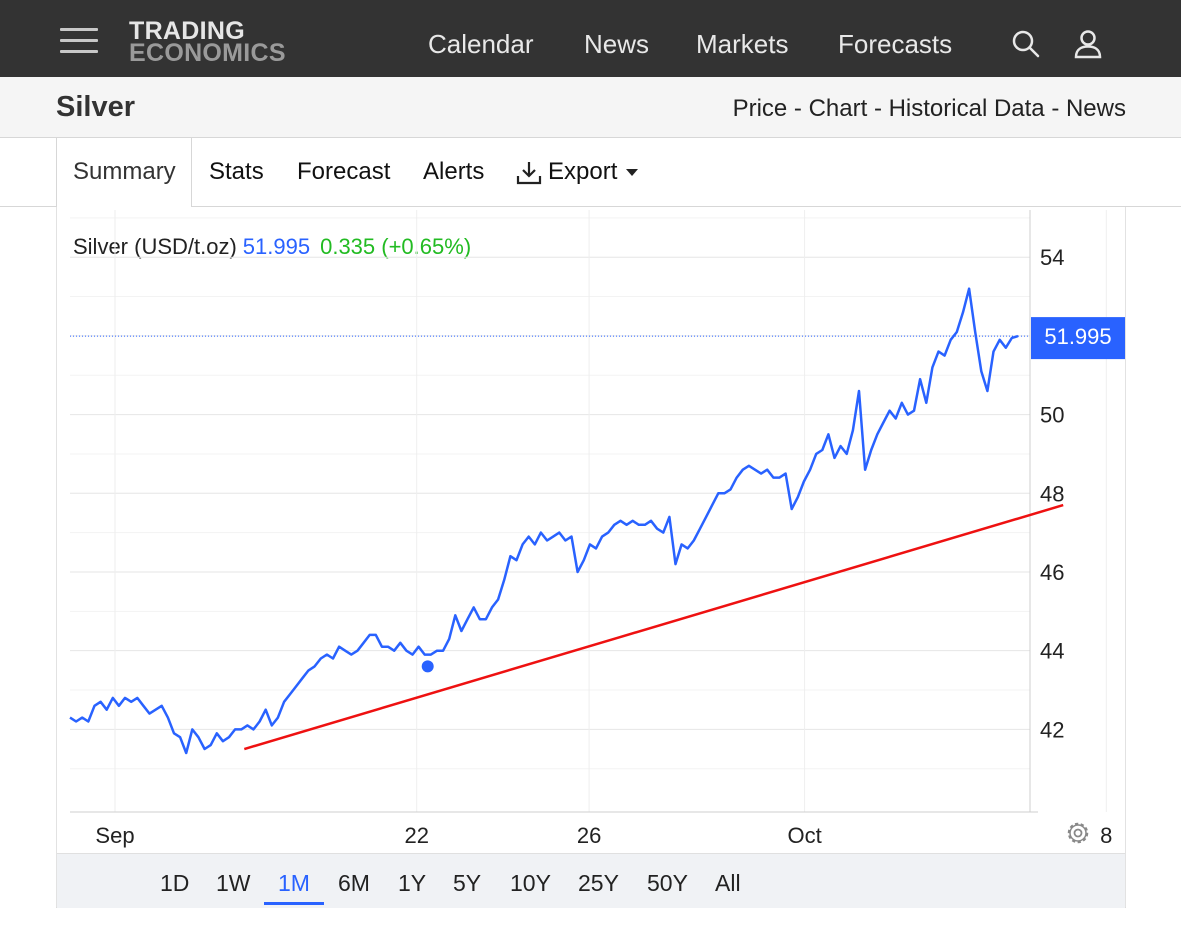 The height and width of the screenshot is (933, 1181). I want to click on y-tick-label: 46, so click(1052, 572).